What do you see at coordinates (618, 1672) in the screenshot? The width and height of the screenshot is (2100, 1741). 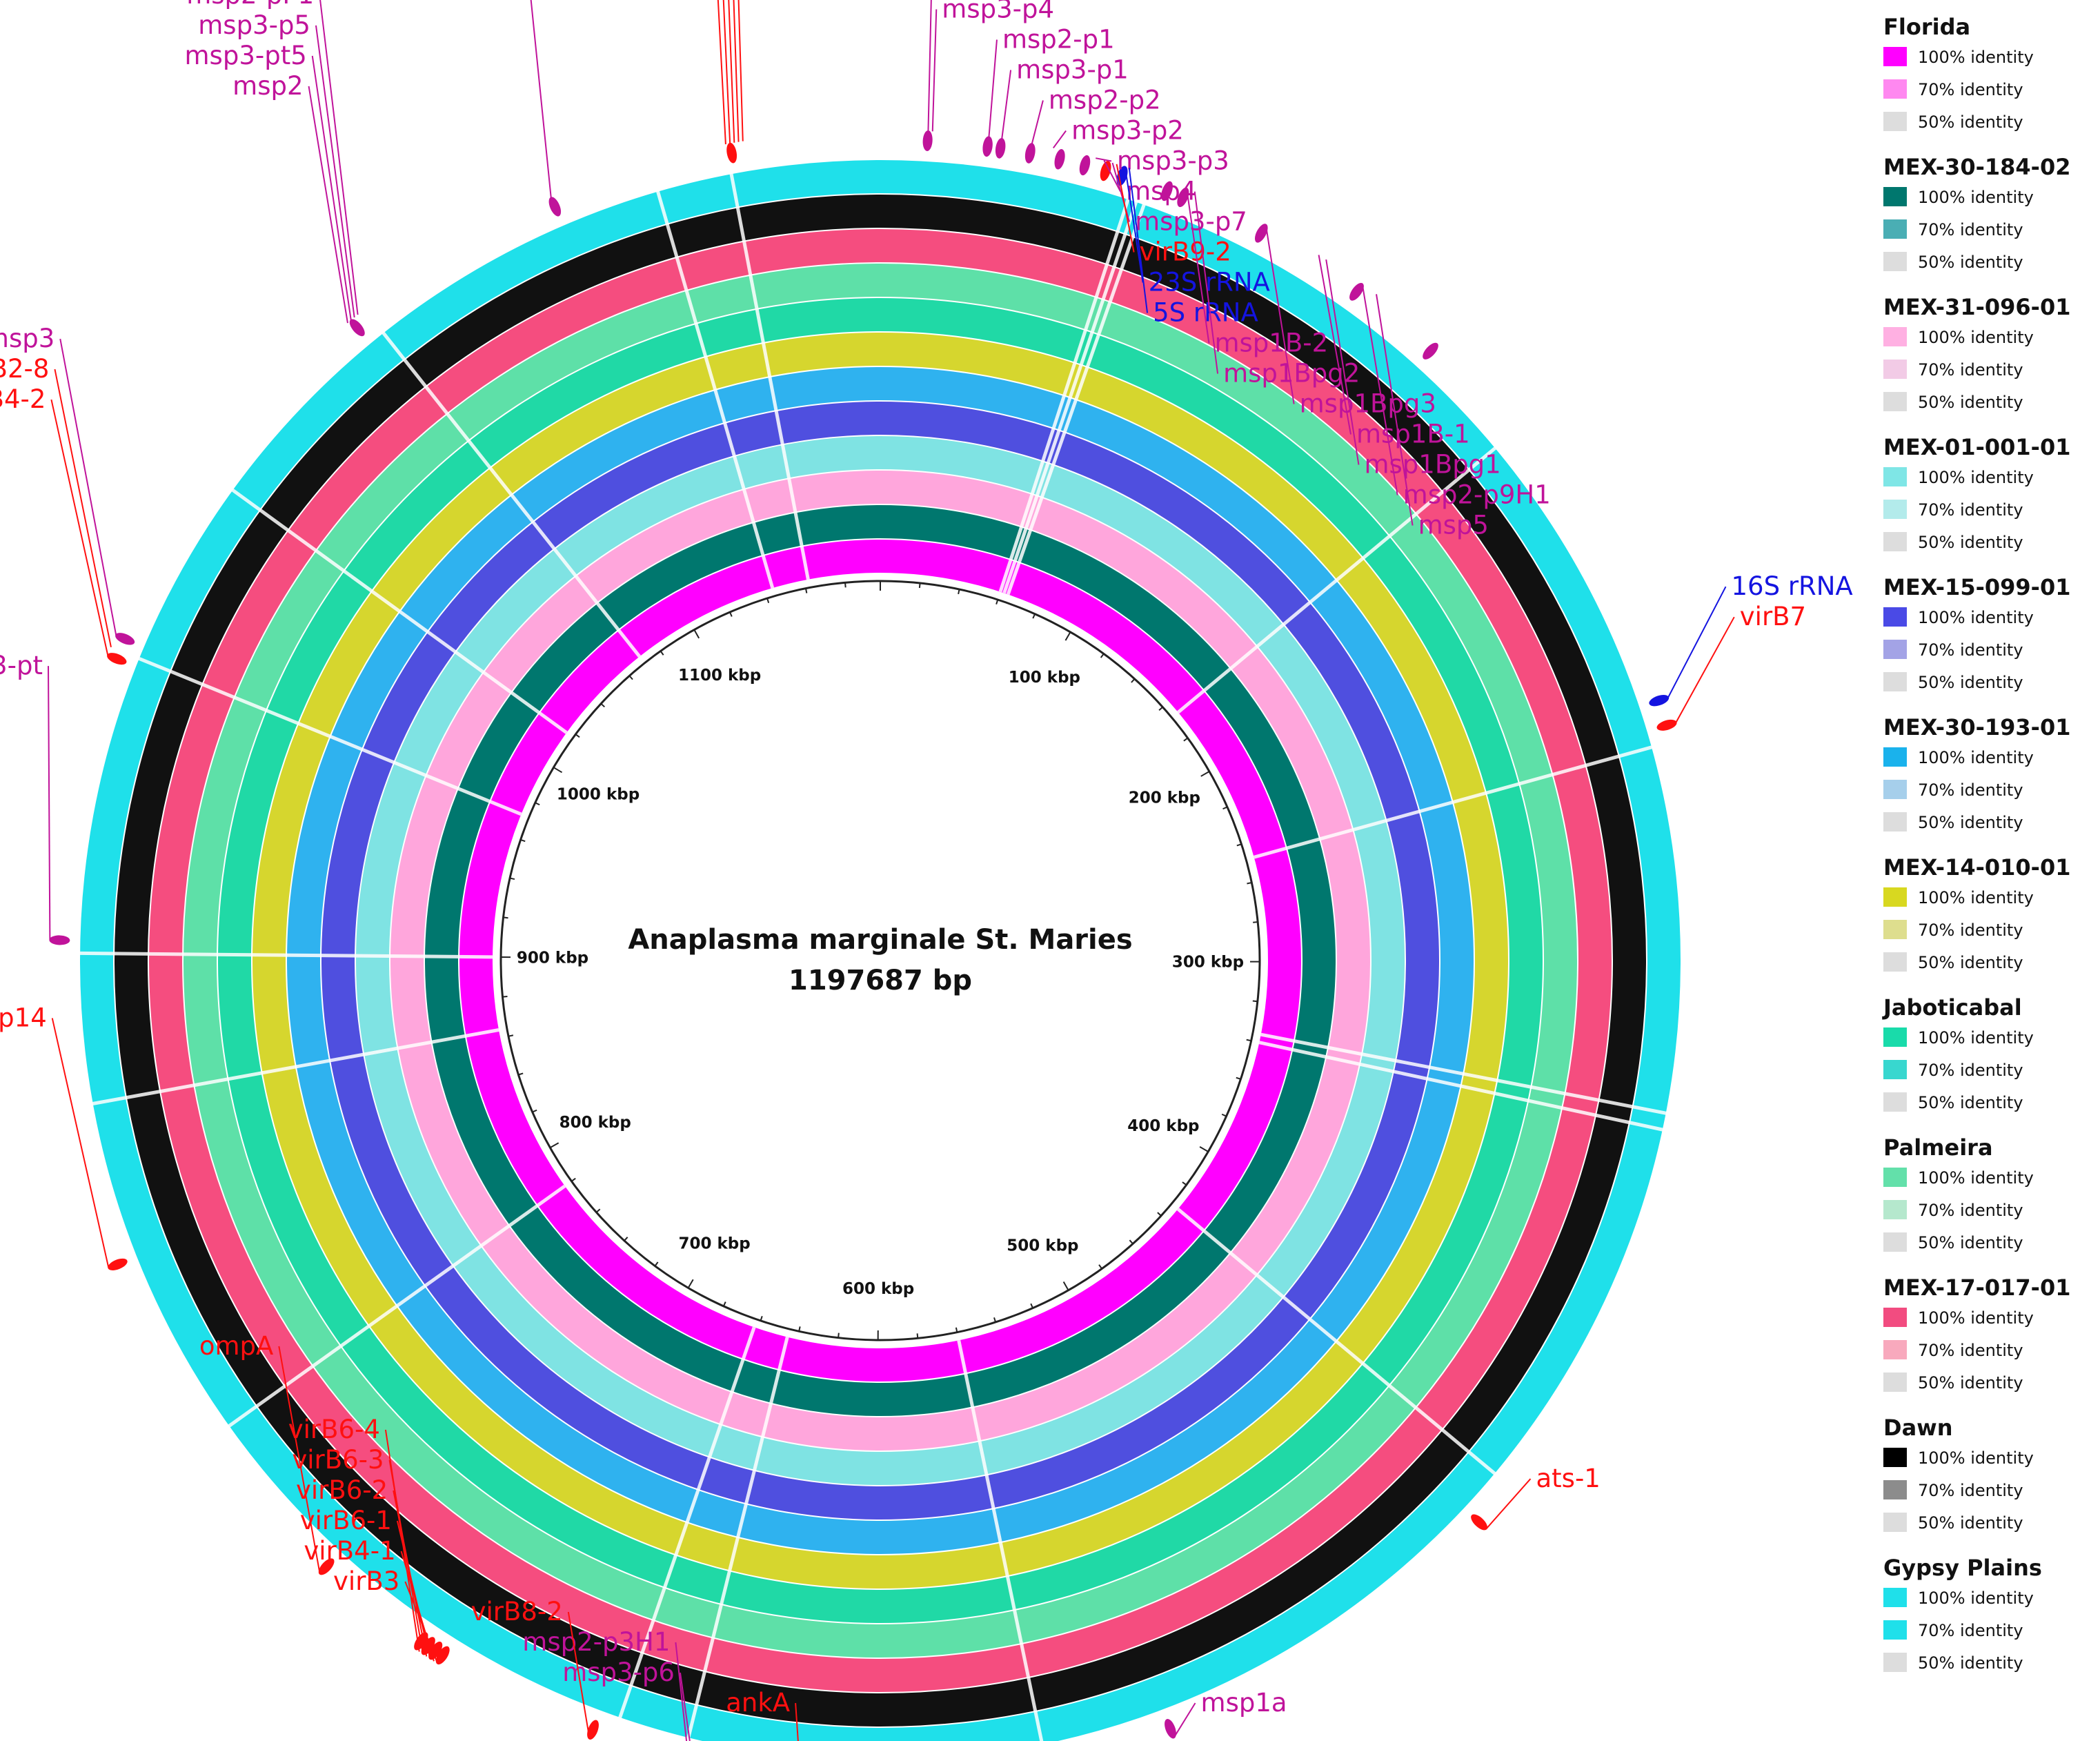 I see `gene-label: msp3-p6` at bounding box center [618, 1672].